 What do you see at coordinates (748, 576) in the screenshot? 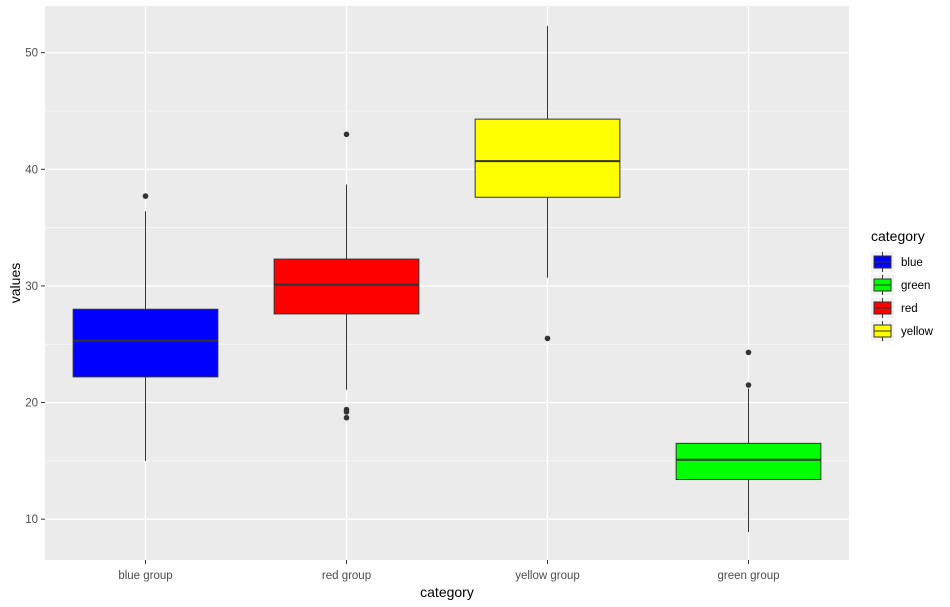
I see `x-tick-label: green group` at bounding box center [748, 576].